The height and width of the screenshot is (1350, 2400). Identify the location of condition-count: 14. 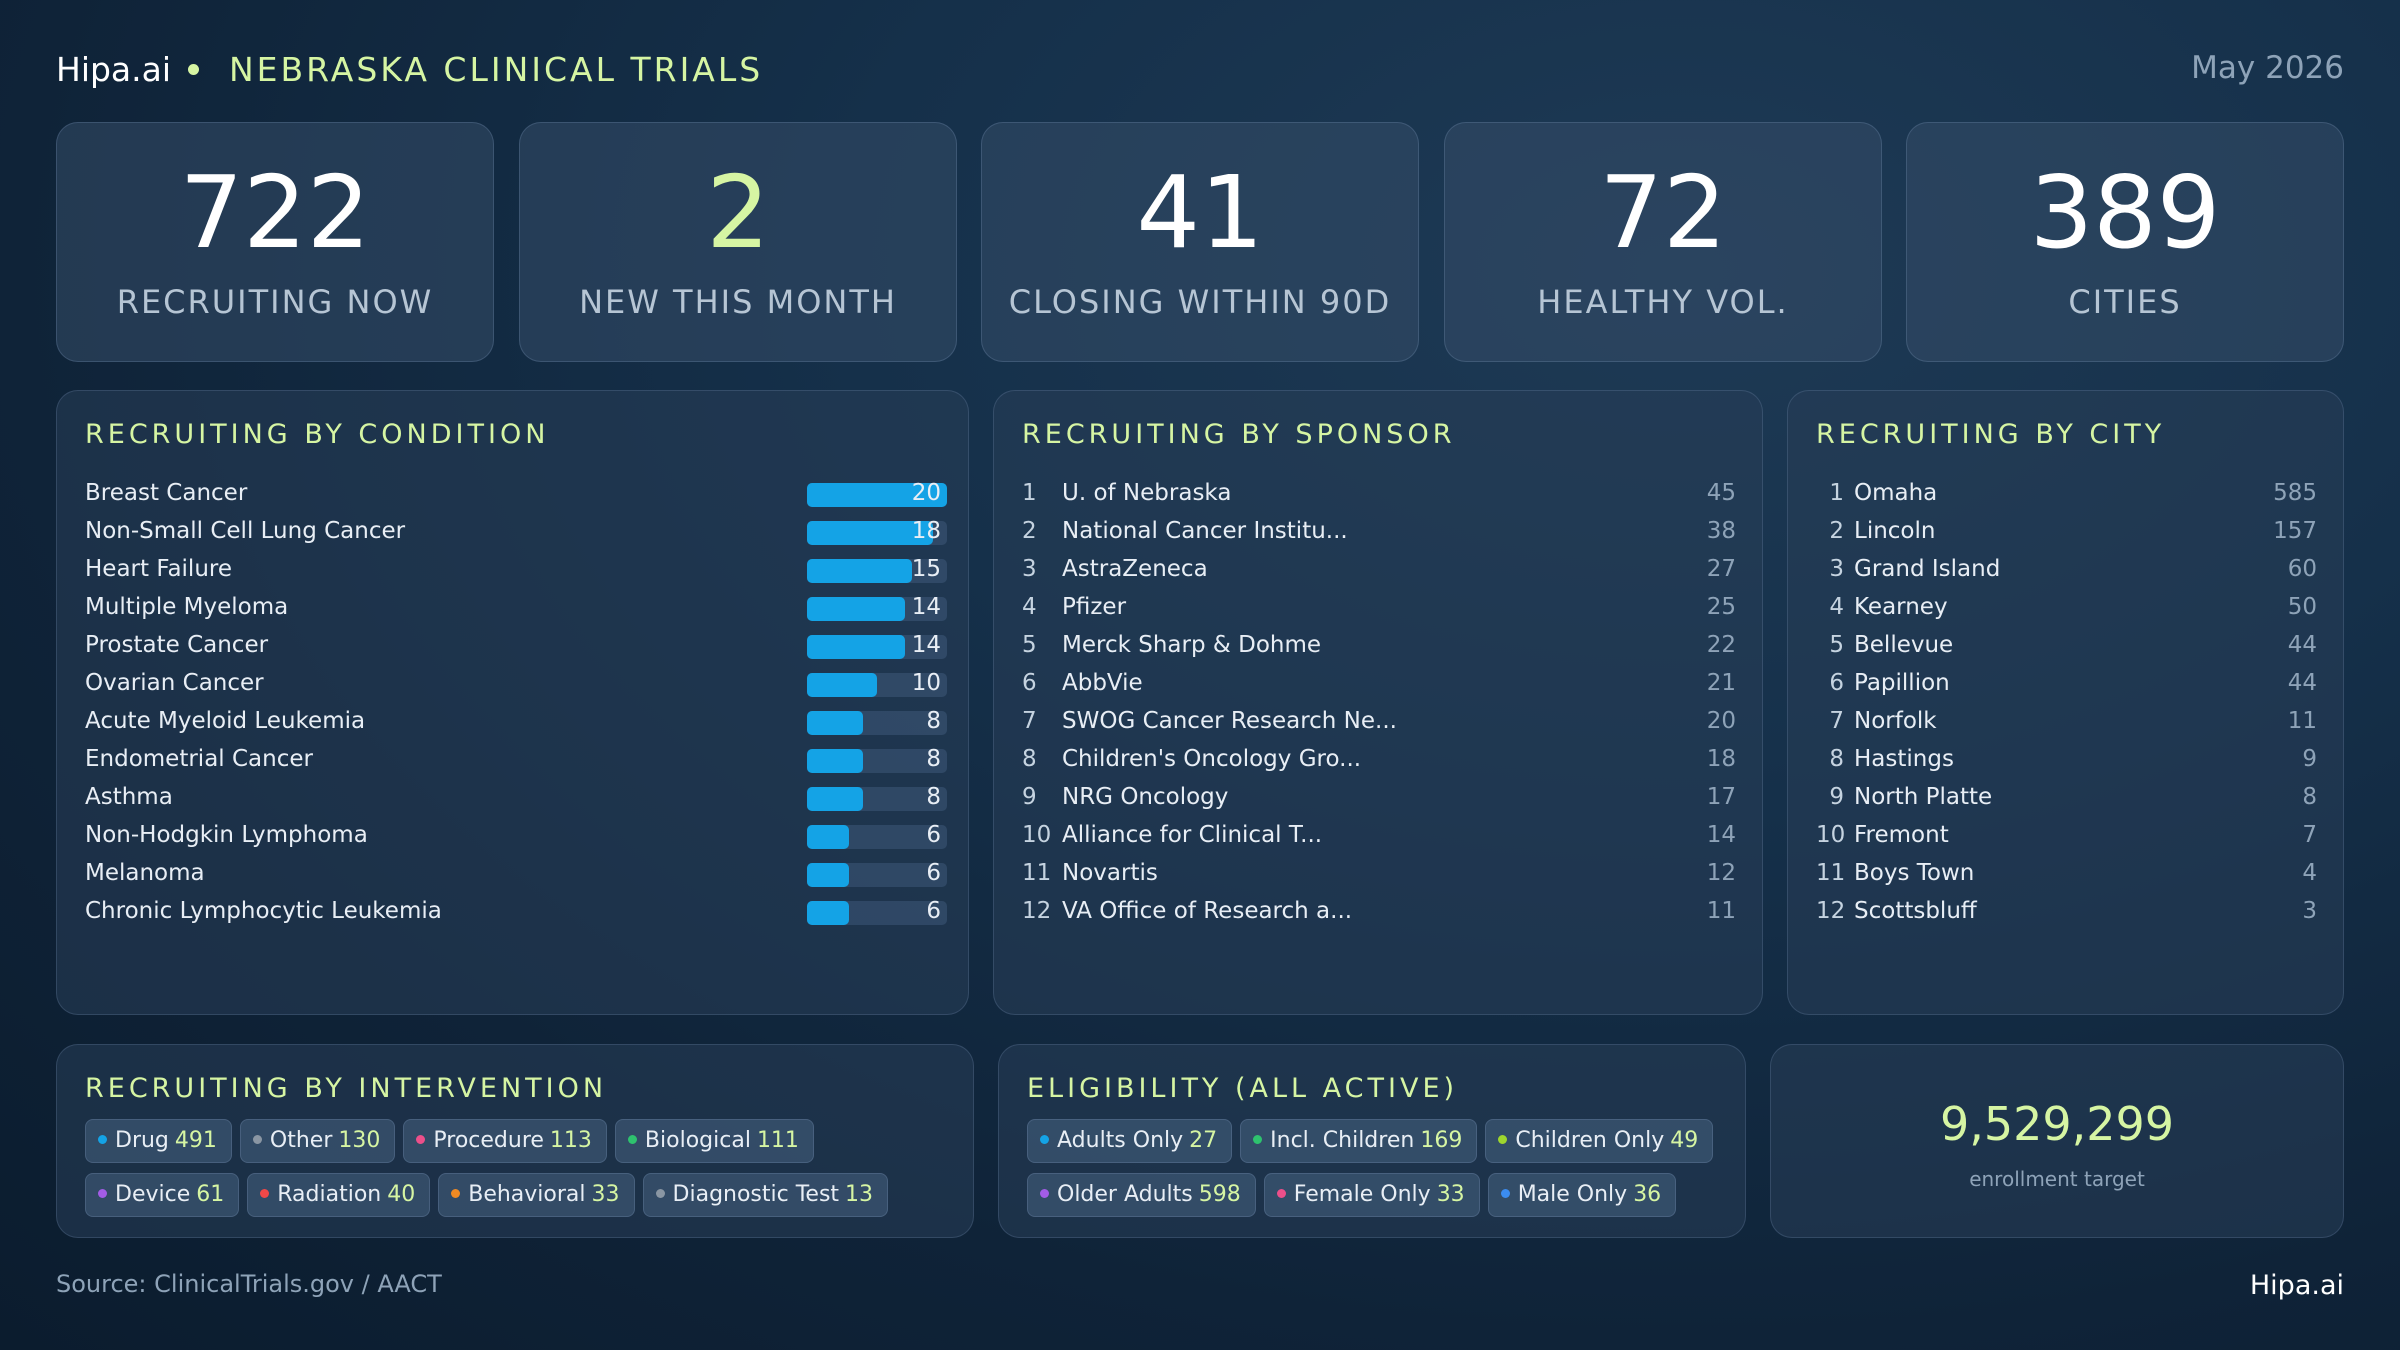
(926, 607).